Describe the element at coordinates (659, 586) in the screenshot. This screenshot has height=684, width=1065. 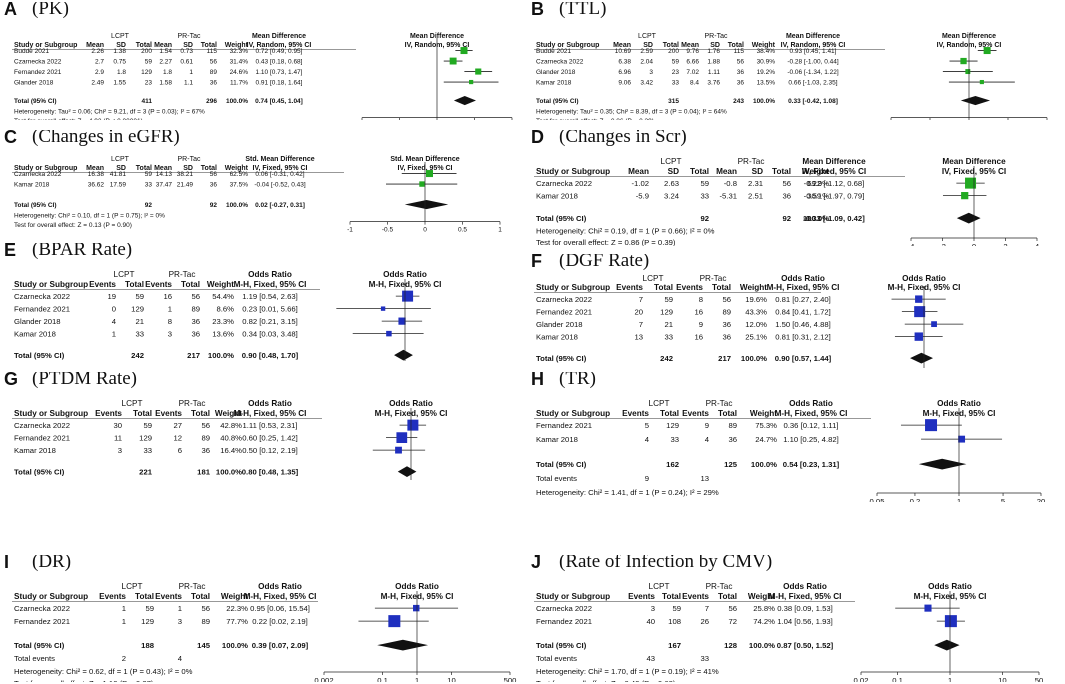
I see `group-header-lcpt: LCPT` at that location.